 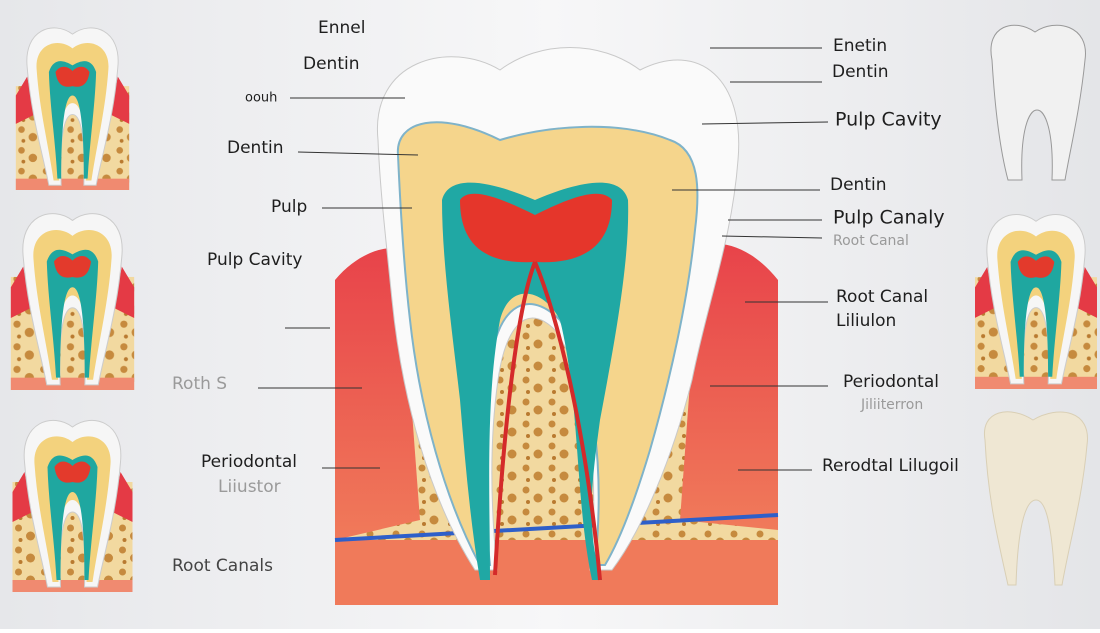 What do you see at coordinates (860, 46) in the screenshot?
I see `label: Enetin` at bounding box center [860, 46].